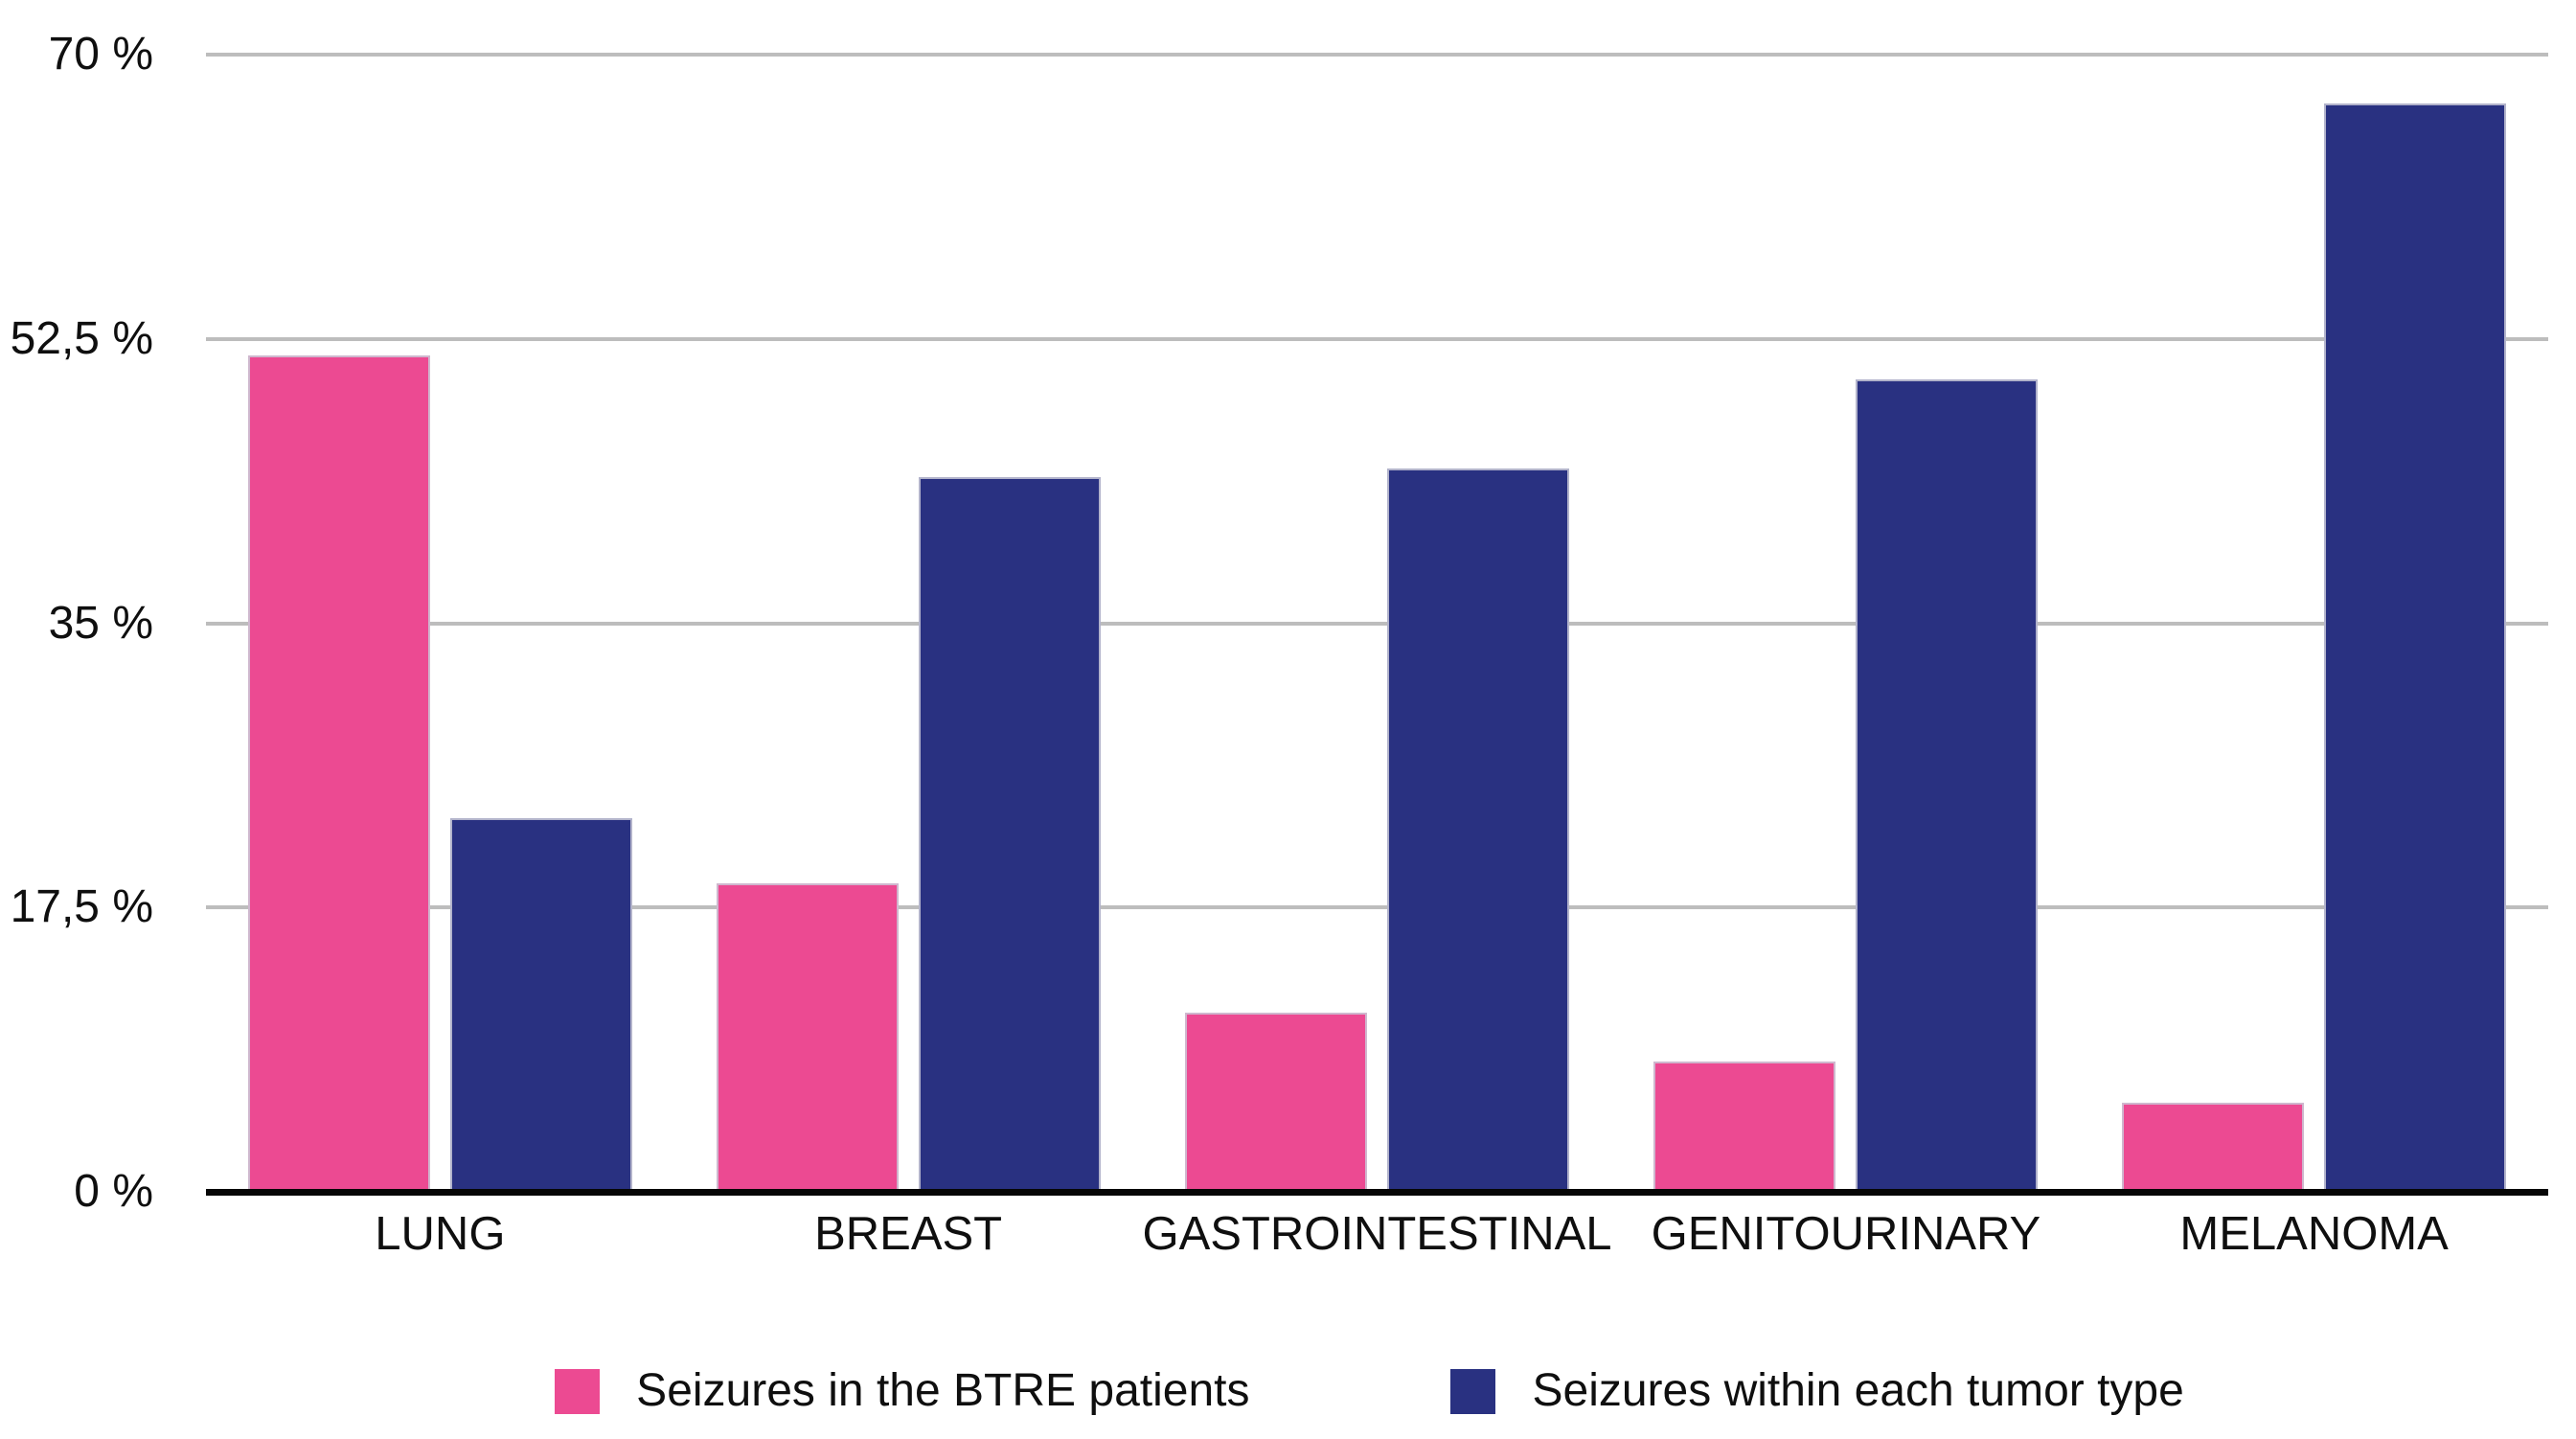  I want to click on bar-melanoma-btre-patients, so click(2213, 1147).